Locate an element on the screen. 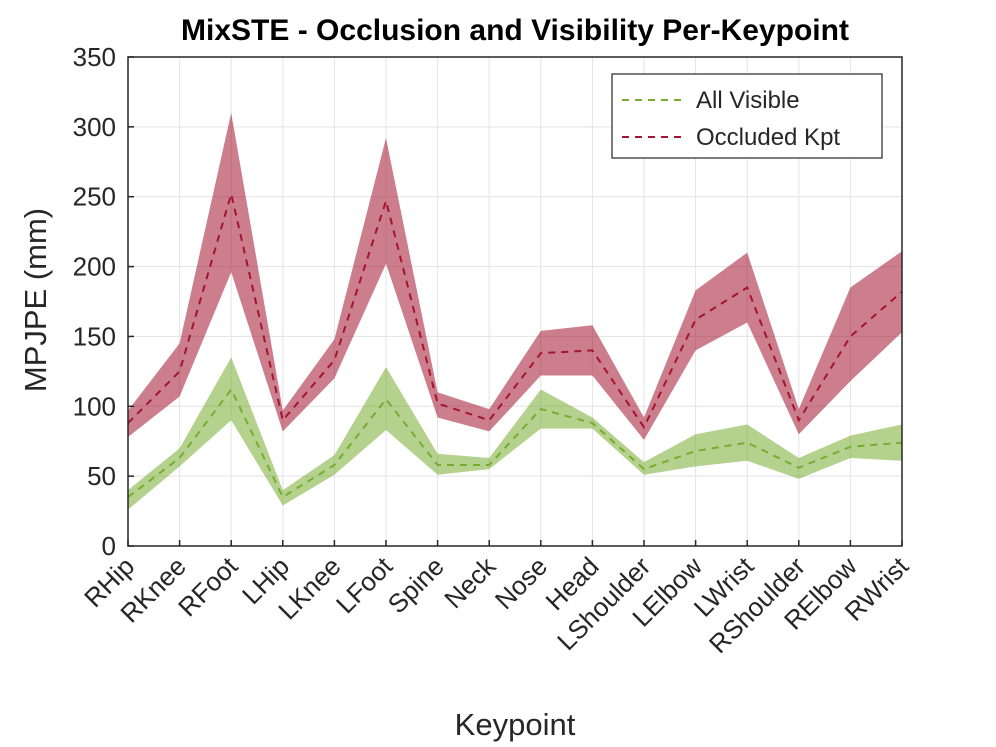 This screenshot has width=996, height=747. x-axis-label: Keypoint is located at coordinates (515, 724).